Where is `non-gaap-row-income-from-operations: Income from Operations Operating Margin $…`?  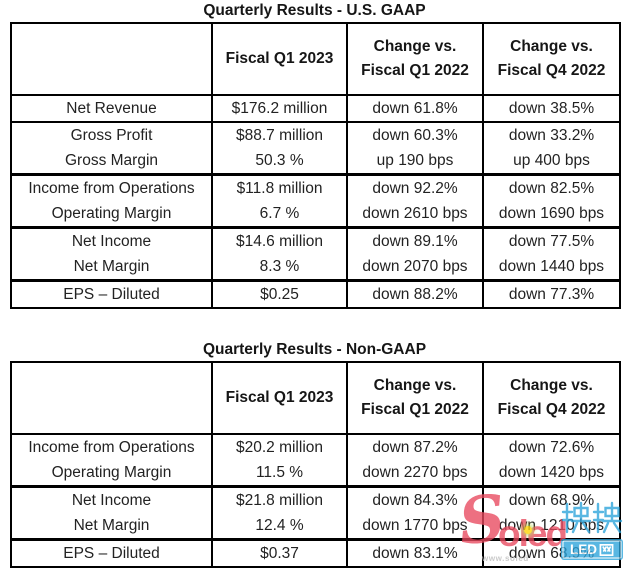
non-gaap-row-income-from-operations: Income from Operations Operating Margin $… is located at coordinates (315, 460).